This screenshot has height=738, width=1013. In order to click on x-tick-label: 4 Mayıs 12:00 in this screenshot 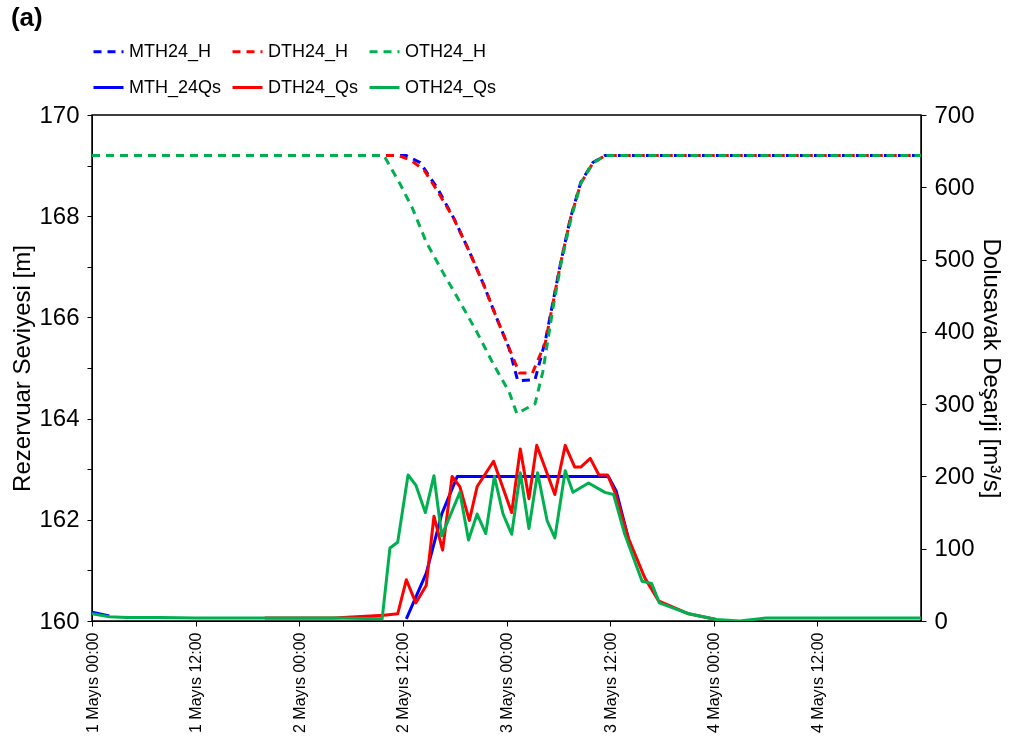, I will do `click(817, 682)`.